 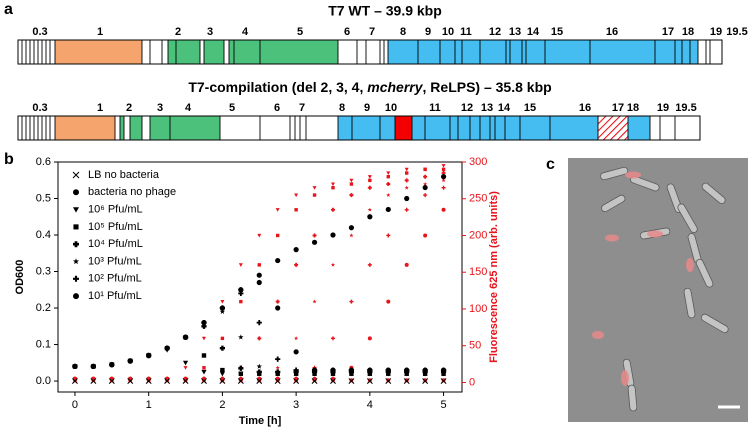 What do you see at coordinates (43, 381) in the screenshot?
I see `y-tick-label: 0.0` at bounding box center [43, 381].